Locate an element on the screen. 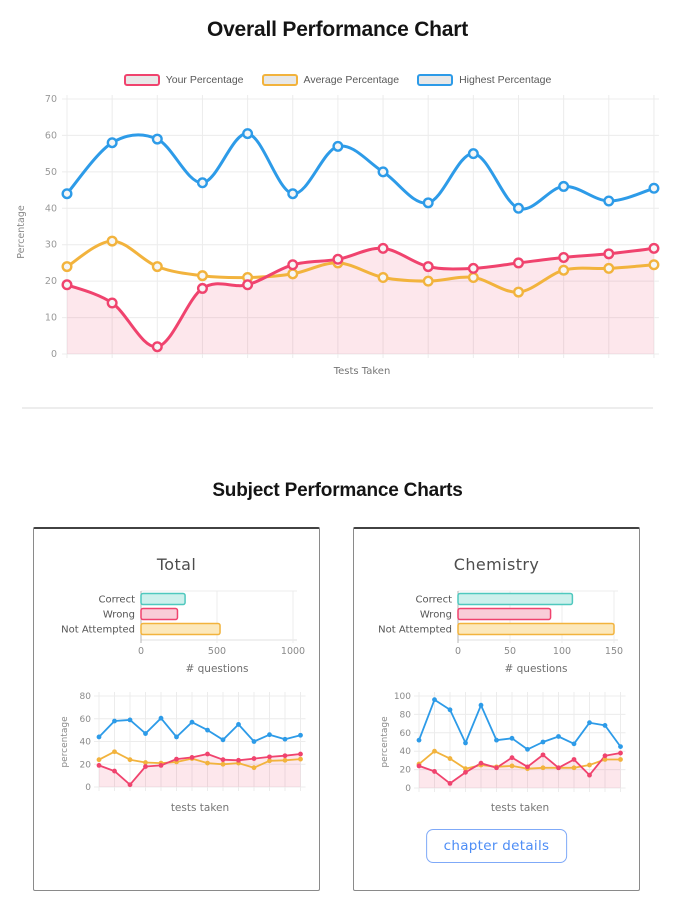 The width and height of the screenshot is (675, 900). x-tick-label: 50 is located at coordinates (510, 651).